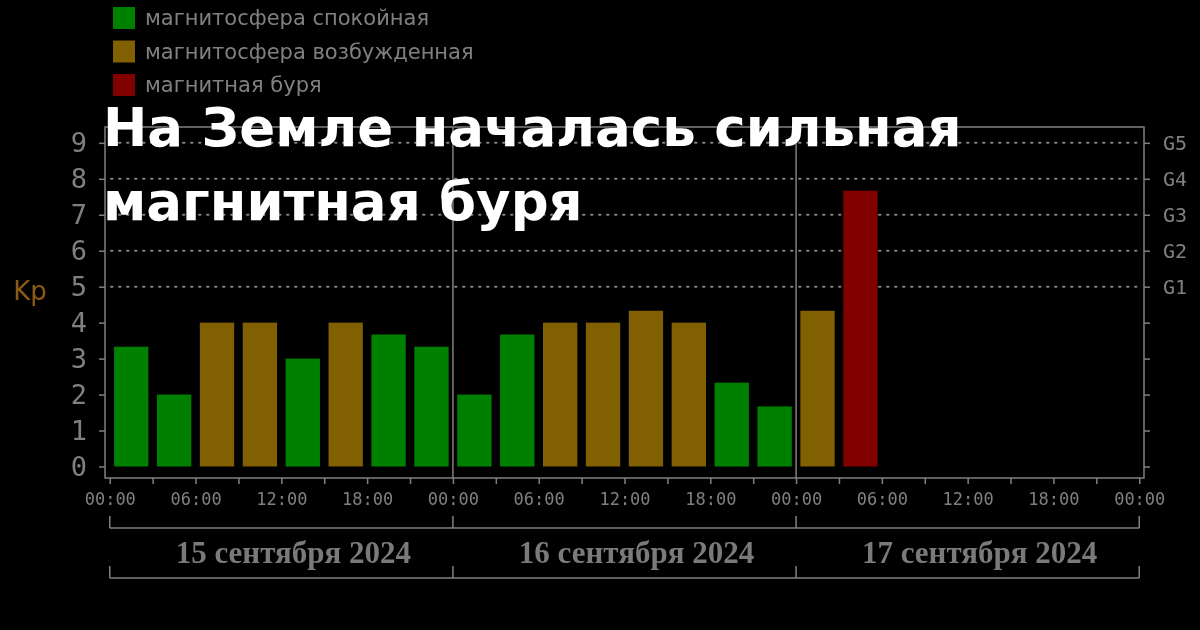  I want to click on text: 15 сентября 2024, so click(293, 552).